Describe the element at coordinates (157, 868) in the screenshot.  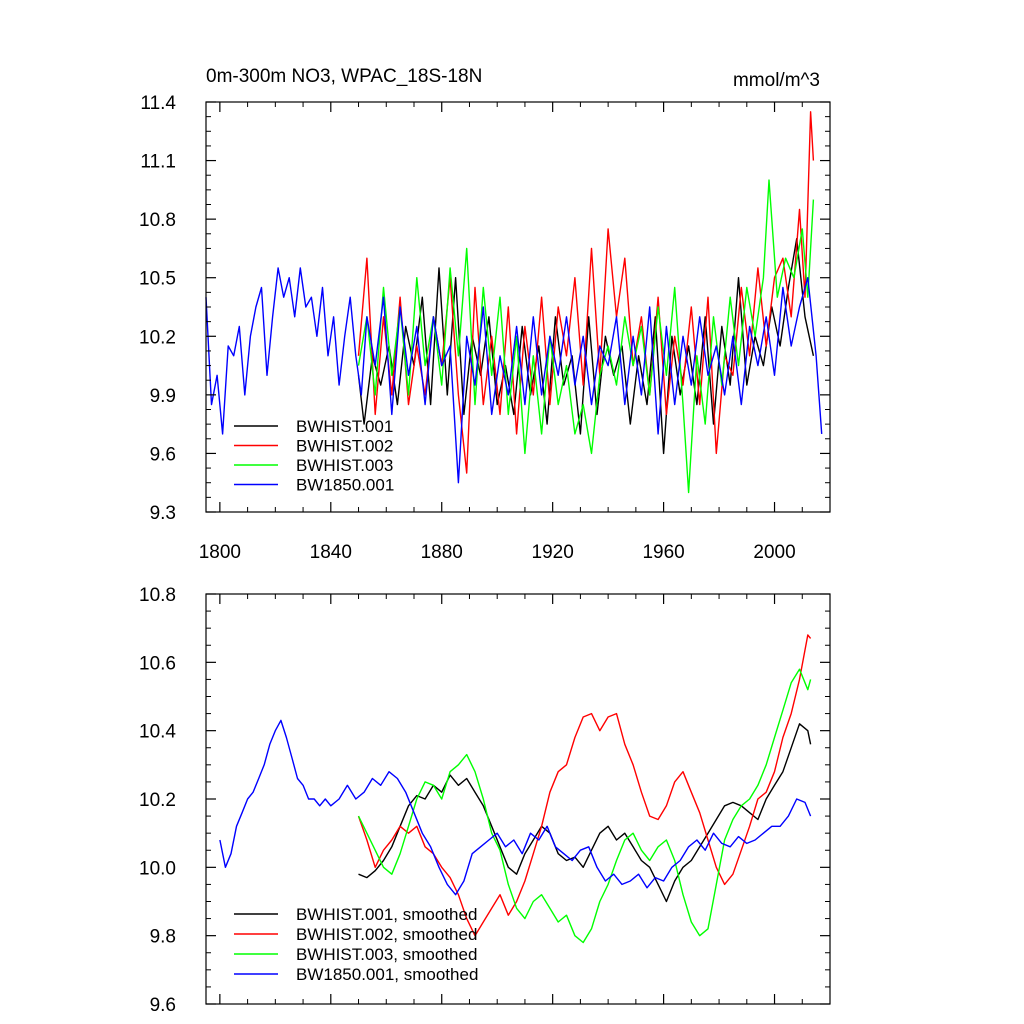
I see `y-tick-label: 10.0` at that location.